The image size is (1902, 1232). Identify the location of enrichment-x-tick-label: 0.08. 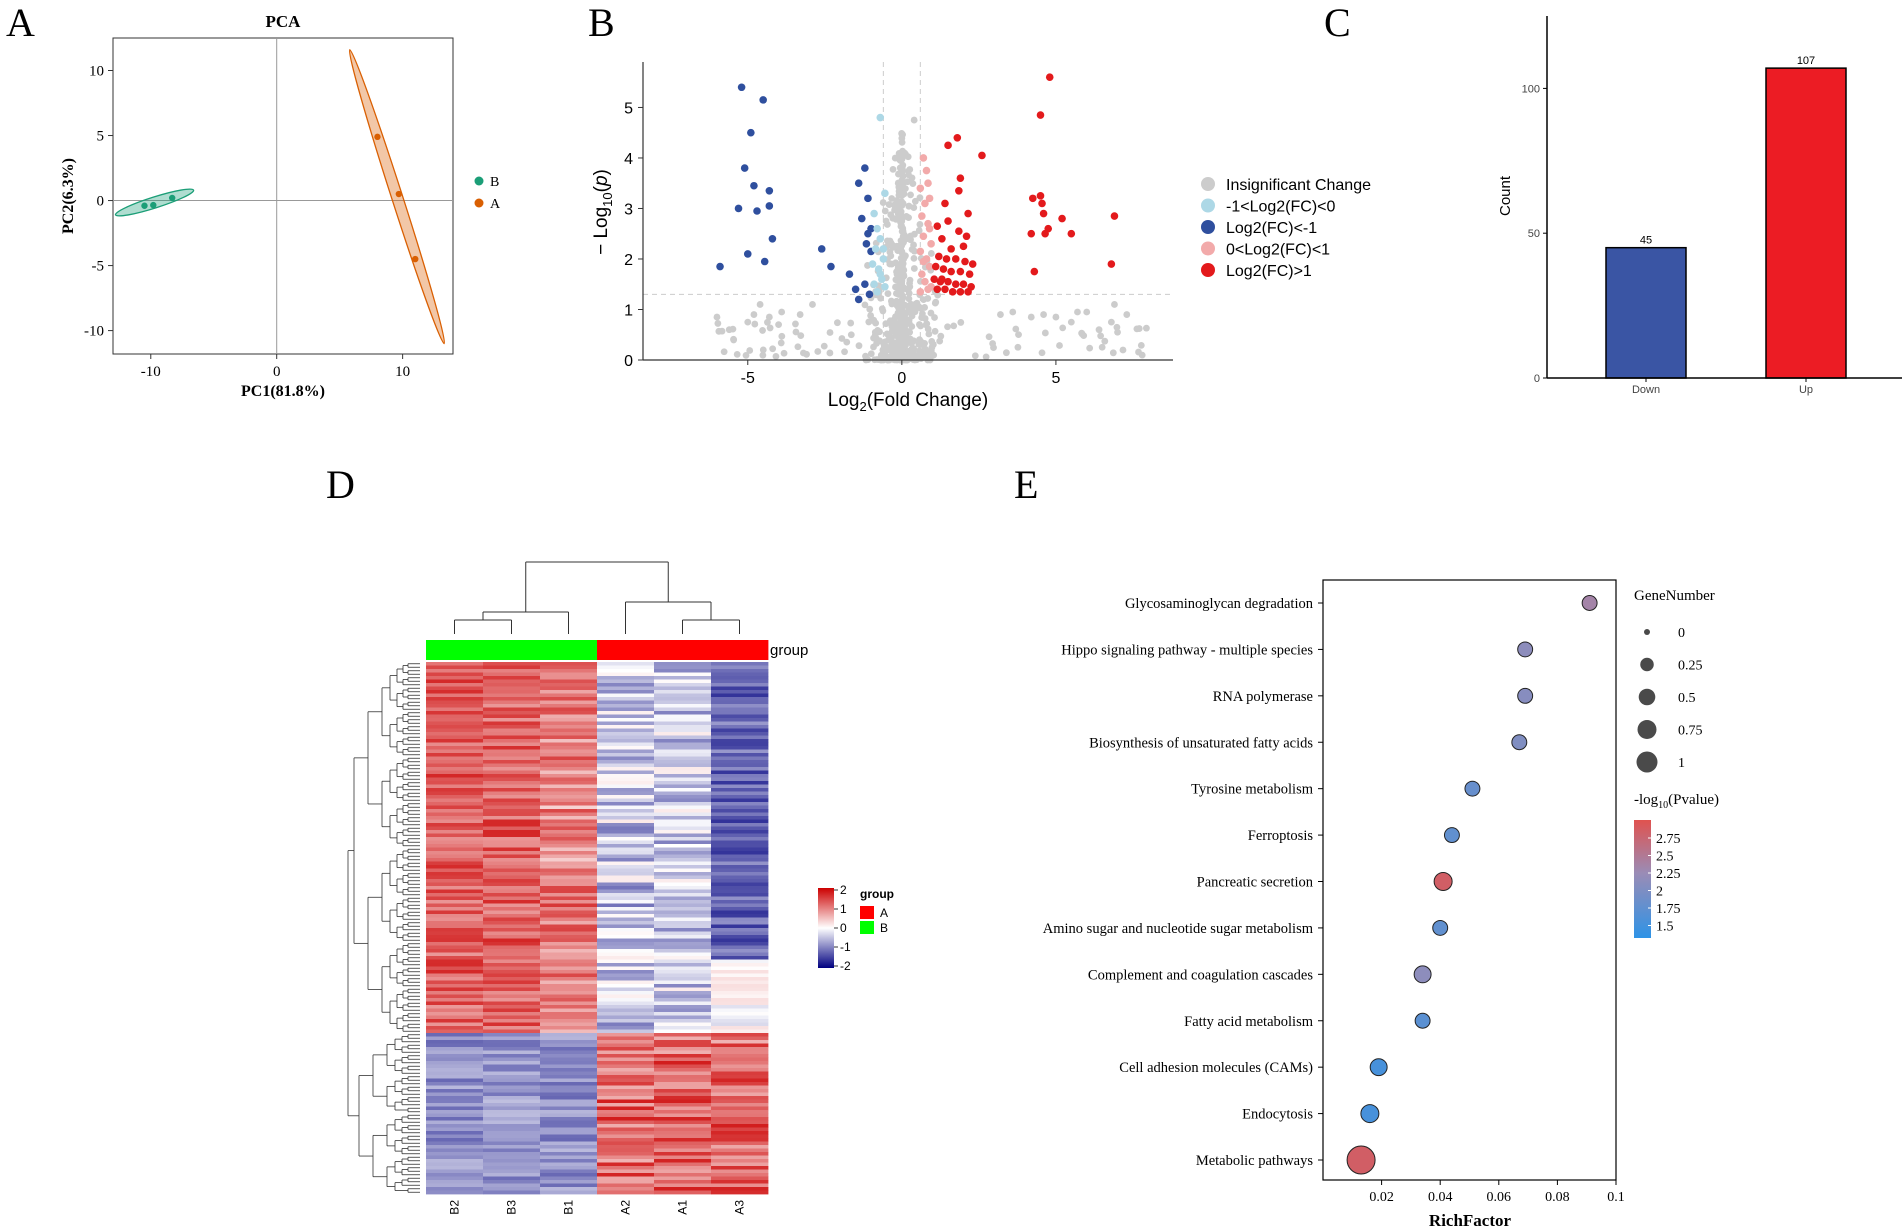
(1557, 1197).